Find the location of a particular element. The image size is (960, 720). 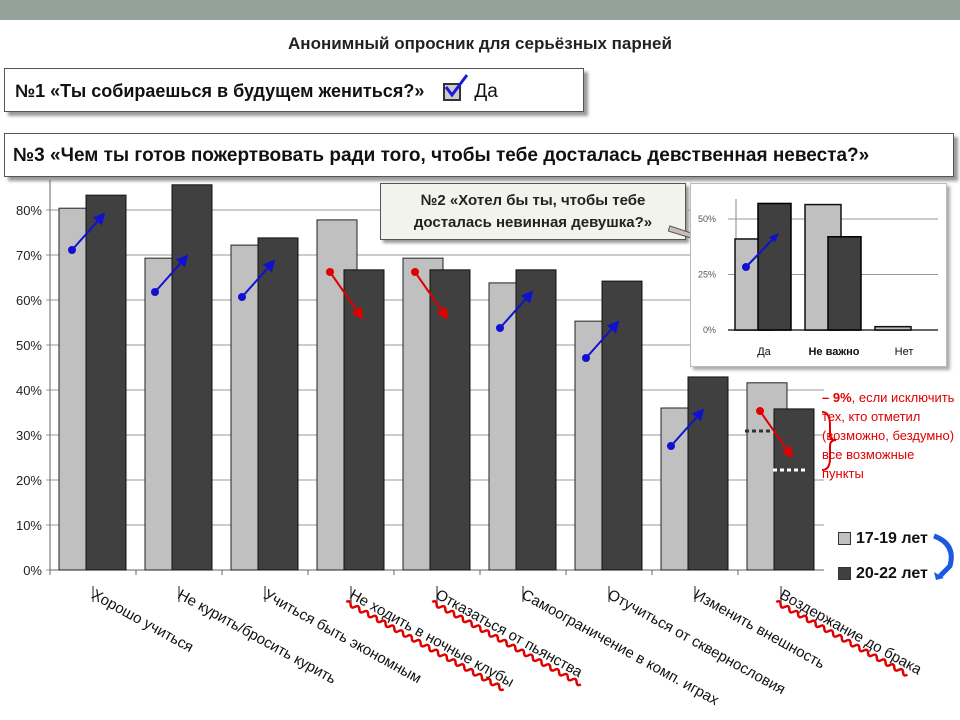

legend-label: 20-22 лет is located at coordinates (892, 573).